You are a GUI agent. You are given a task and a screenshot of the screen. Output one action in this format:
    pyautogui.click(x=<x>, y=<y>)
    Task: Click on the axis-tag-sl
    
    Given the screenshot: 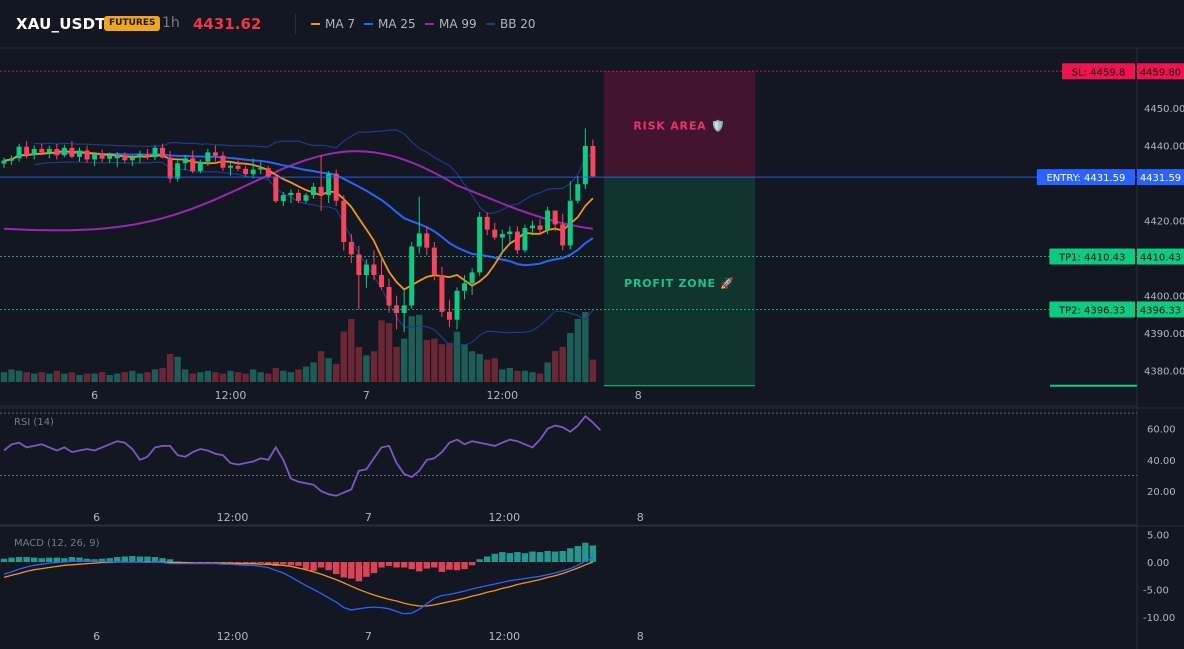 What is the action you would take?
    pyautogui.click(x=1160, y=71)
    